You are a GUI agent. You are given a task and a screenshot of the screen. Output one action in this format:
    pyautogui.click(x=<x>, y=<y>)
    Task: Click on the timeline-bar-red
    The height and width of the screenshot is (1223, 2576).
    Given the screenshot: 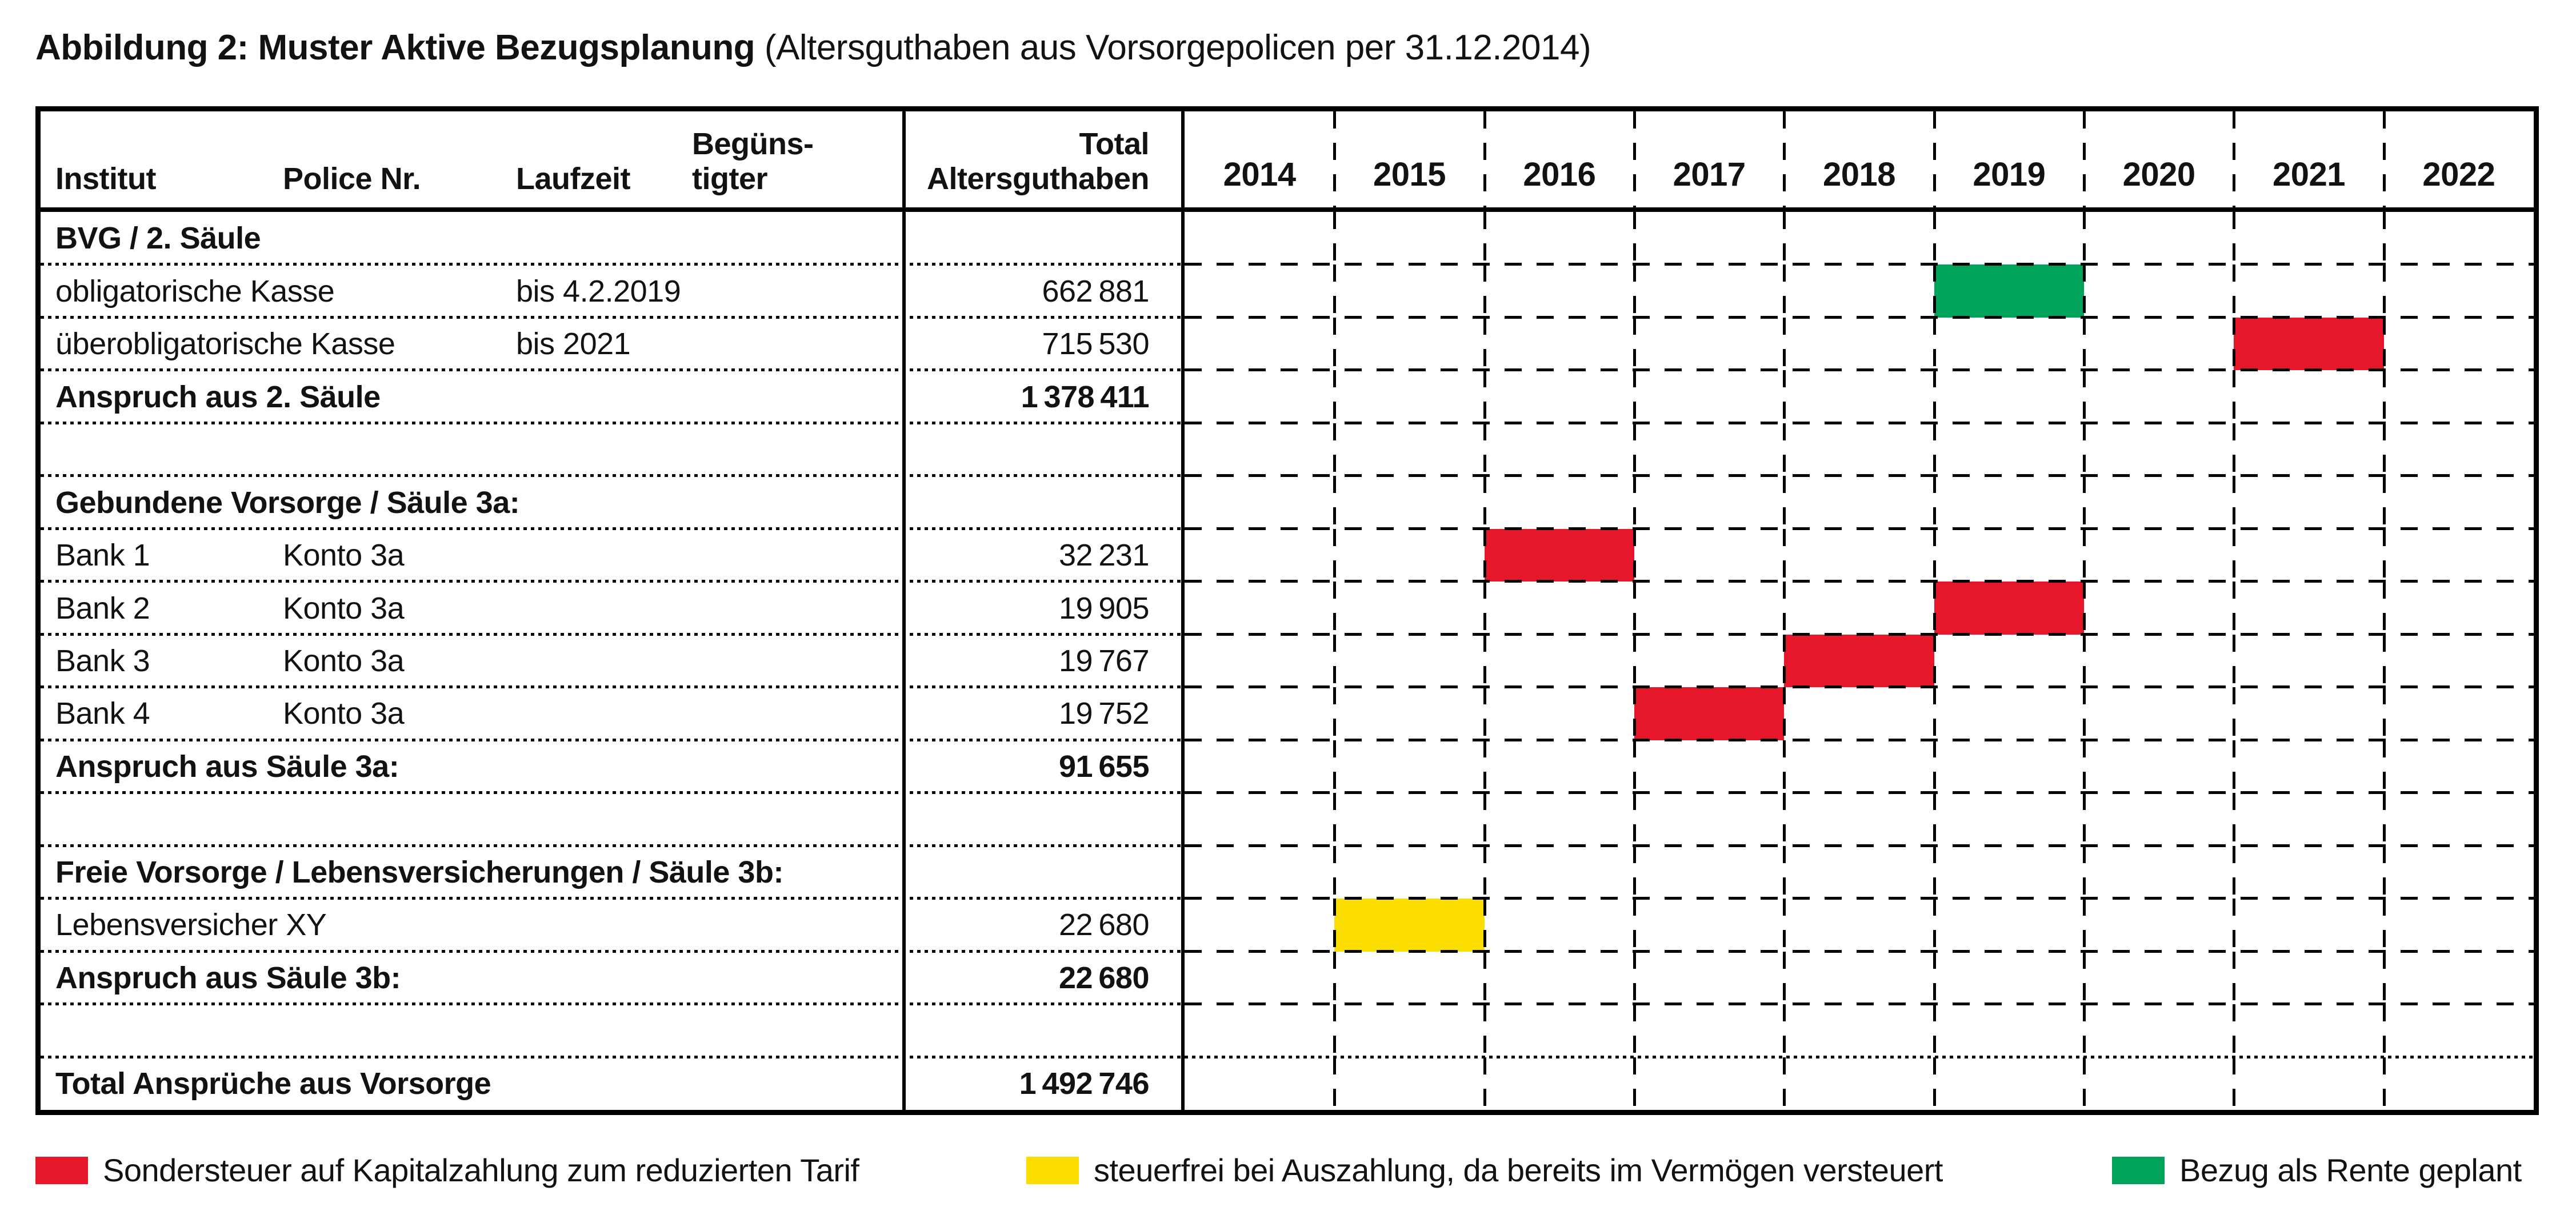 What is the action you would take?
    pyautogui.click(x=2309, y=344)
    